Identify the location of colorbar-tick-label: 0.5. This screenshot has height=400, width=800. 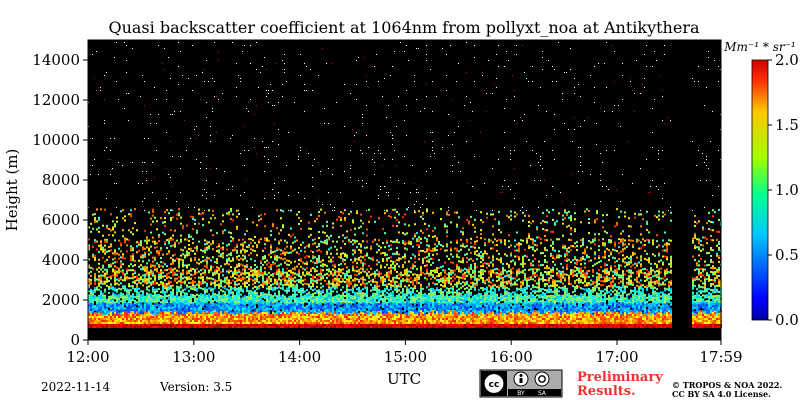
(787, 255).